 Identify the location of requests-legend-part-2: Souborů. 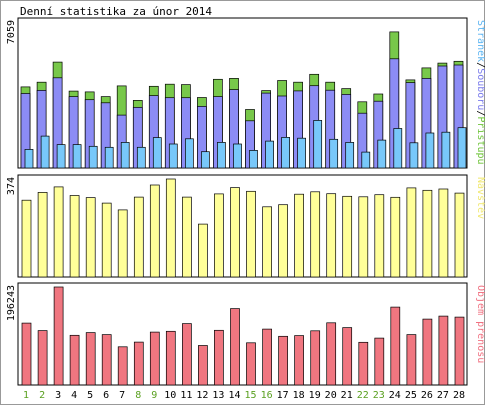
(480, 89).